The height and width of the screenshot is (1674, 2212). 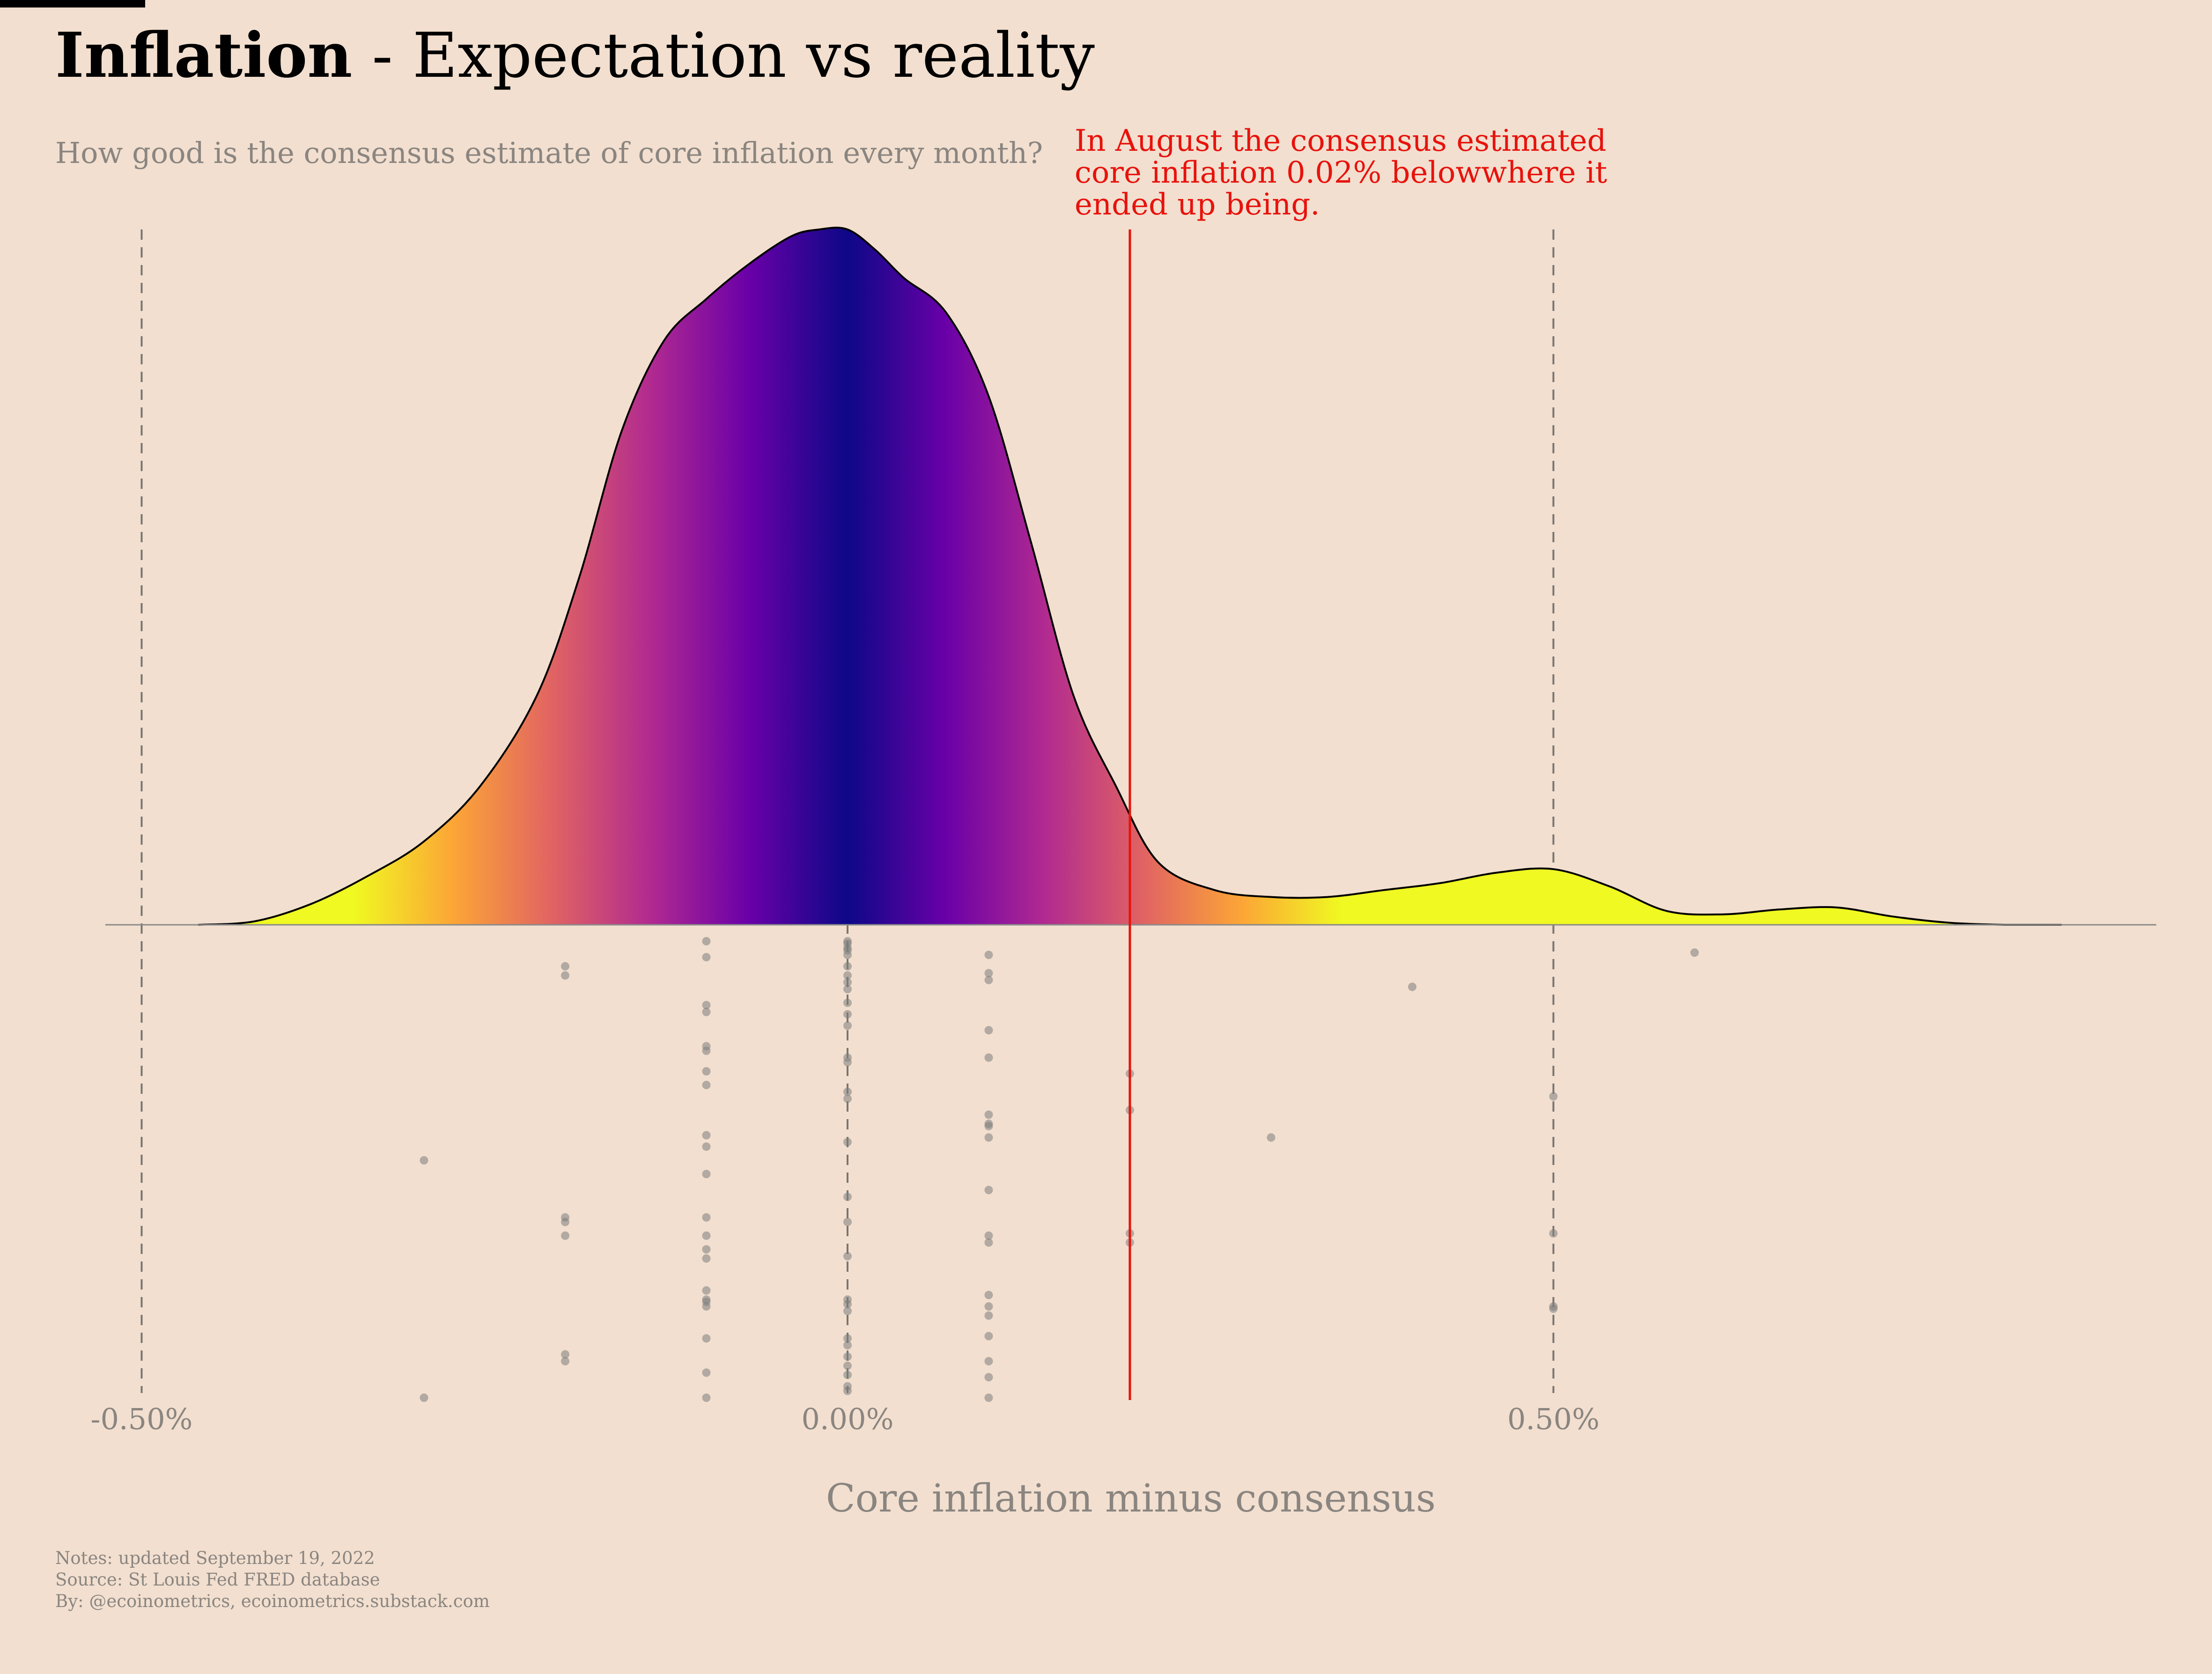 I want to click on page-title: Inflation - Expectation vs reality, so click(x=575, y=56).